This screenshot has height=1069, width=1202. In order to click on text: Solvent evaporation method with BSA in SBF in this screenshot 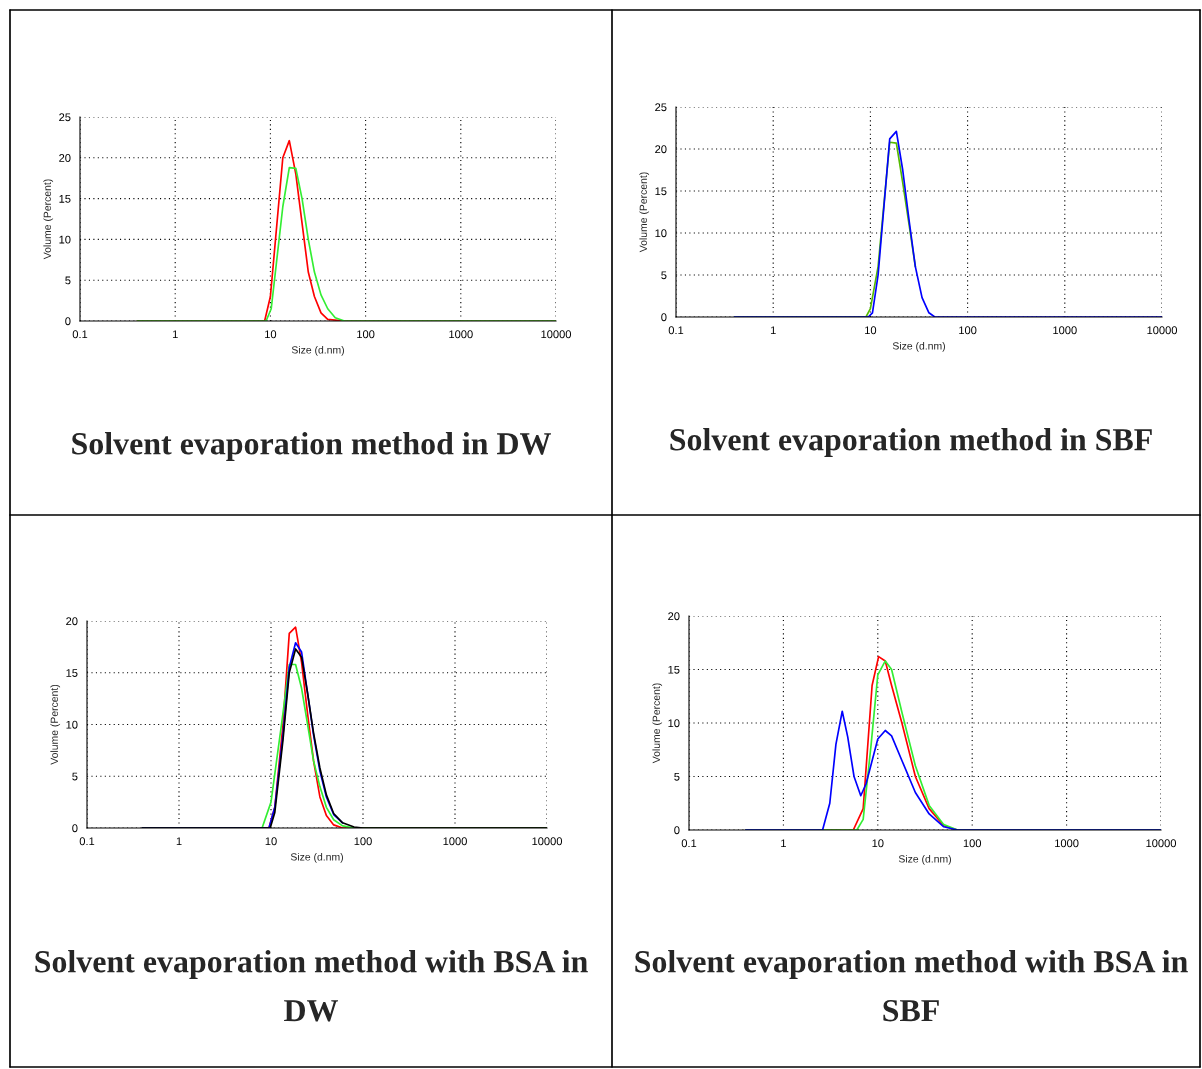, I will do `click(911, 986)`.